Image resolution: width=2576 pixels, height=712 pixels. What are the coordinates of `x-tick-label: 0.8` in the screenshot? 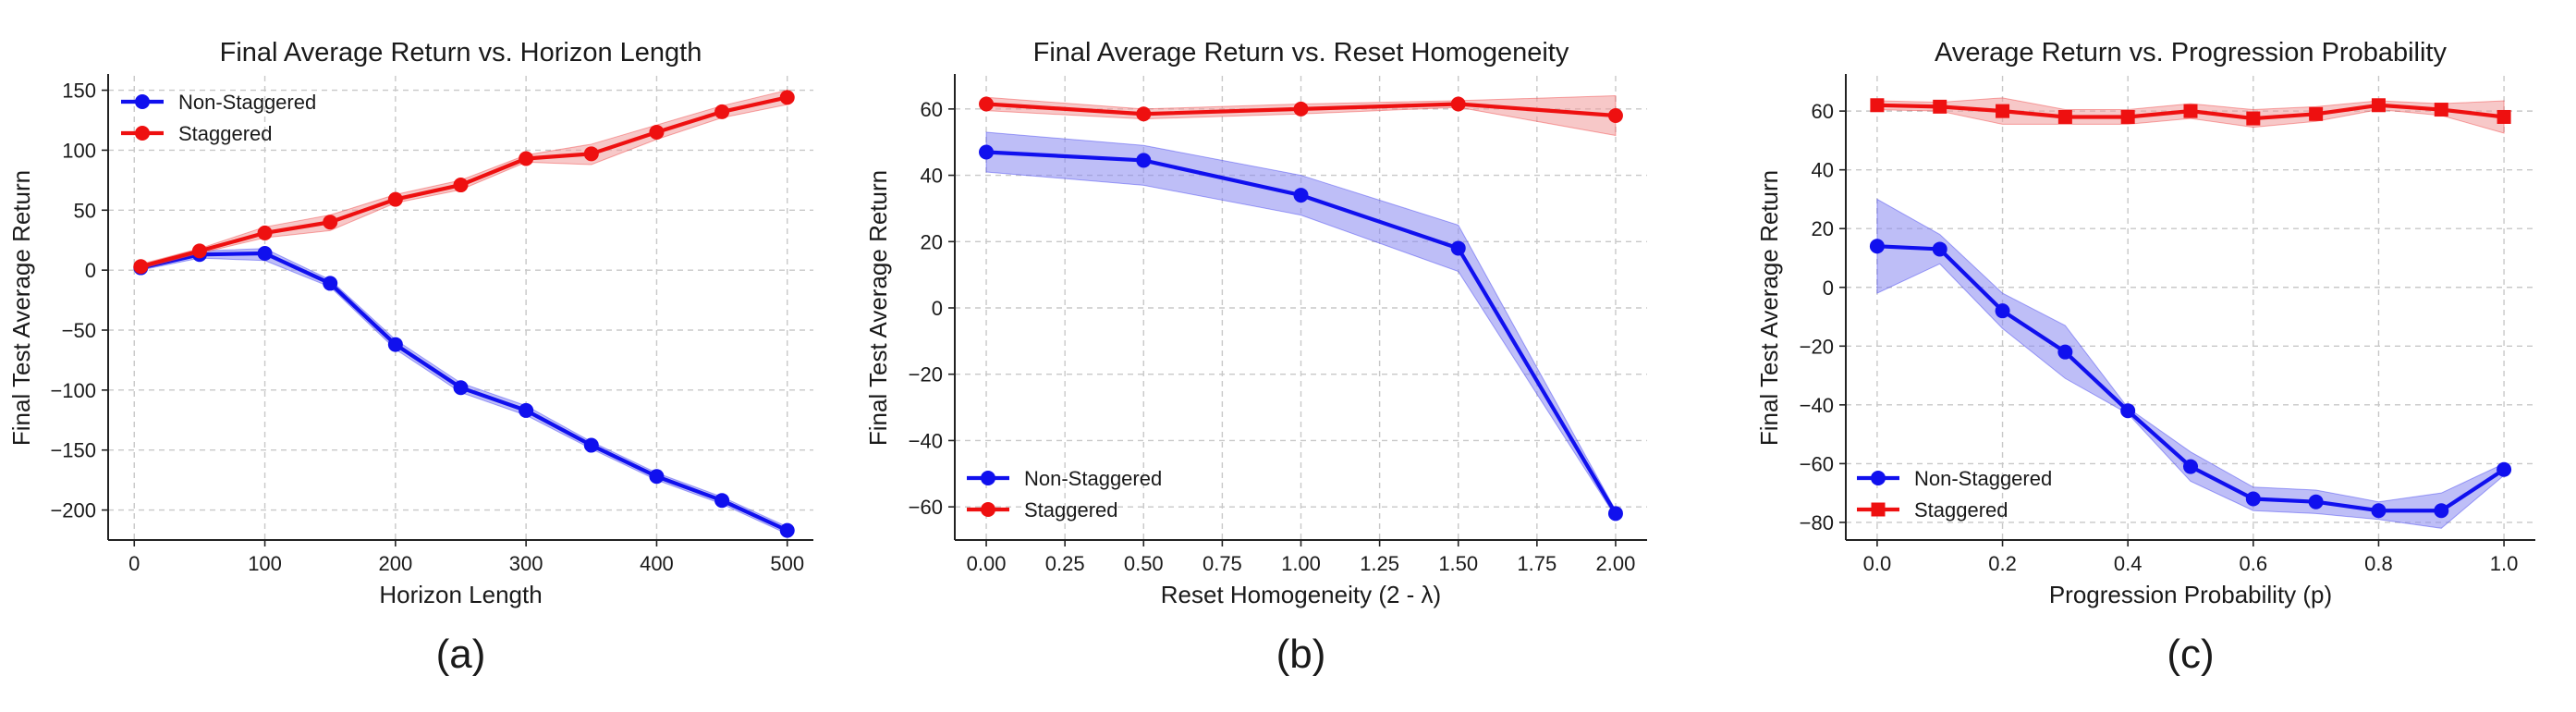 It's located at (2378, 563).